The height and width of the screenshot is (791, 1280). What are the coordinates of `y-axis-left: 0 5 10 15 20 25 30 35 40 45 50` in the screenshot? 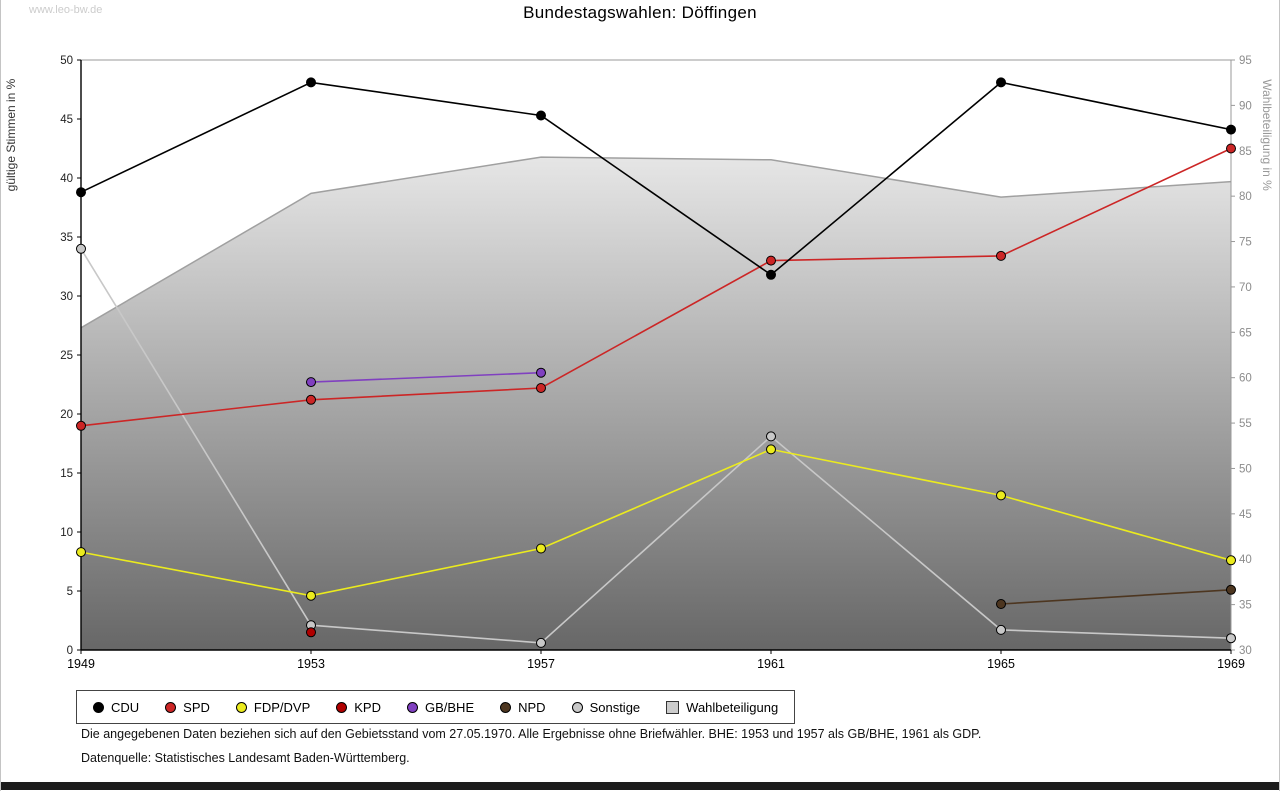 It's located at (70, 356).